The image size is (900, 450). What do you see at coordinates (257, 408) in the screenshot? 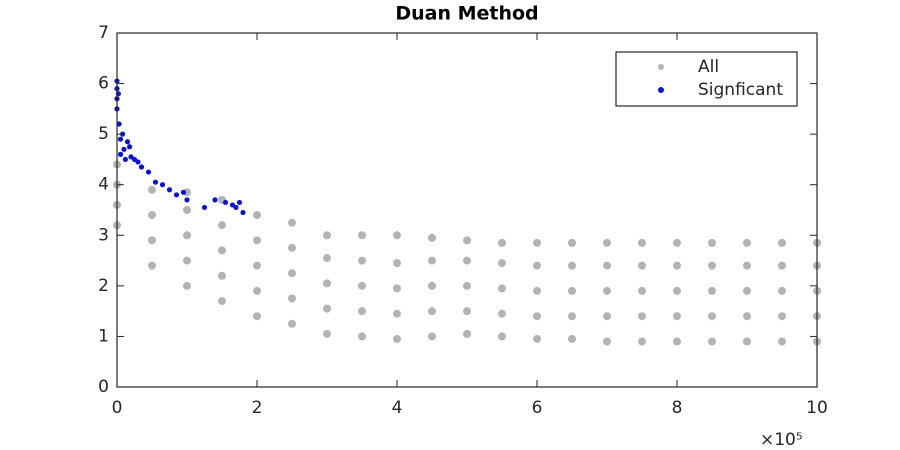
I see `x-tick-label: 2` at bounding box center [257, 408].